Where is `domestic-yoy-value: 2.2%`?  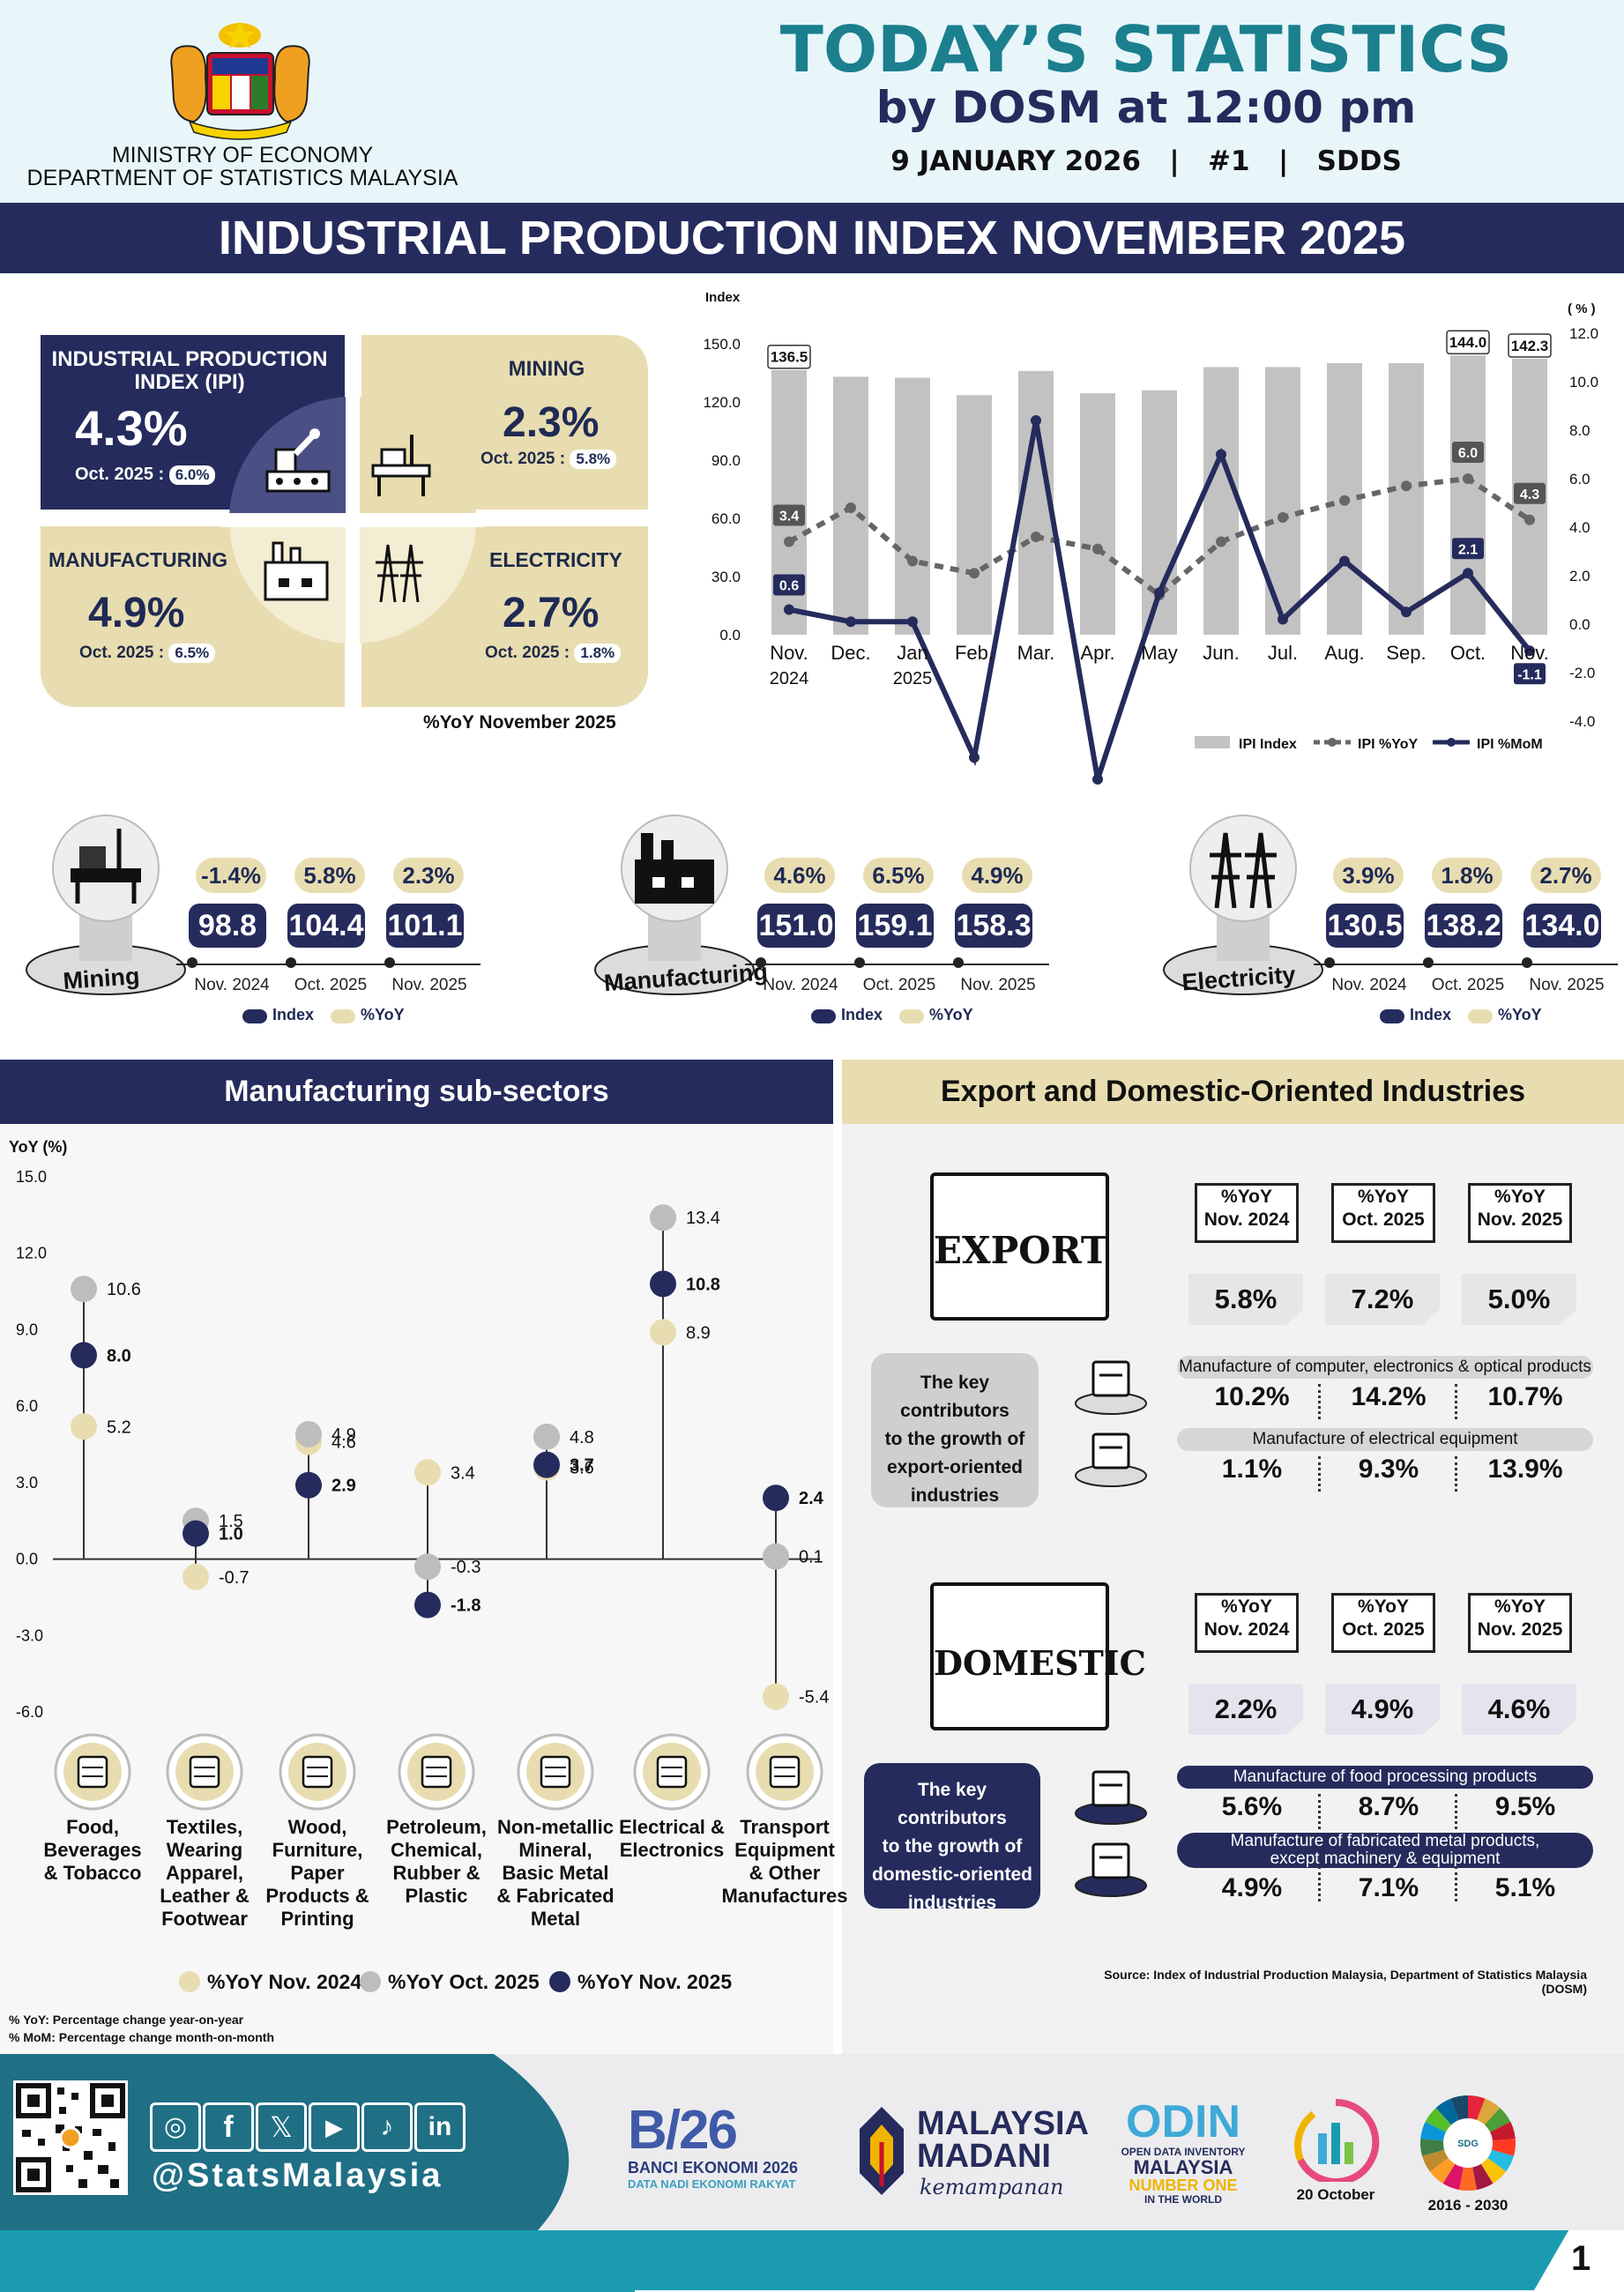 domestic-yoy-value: 2.2% is located at coordinates (1245, 1709).